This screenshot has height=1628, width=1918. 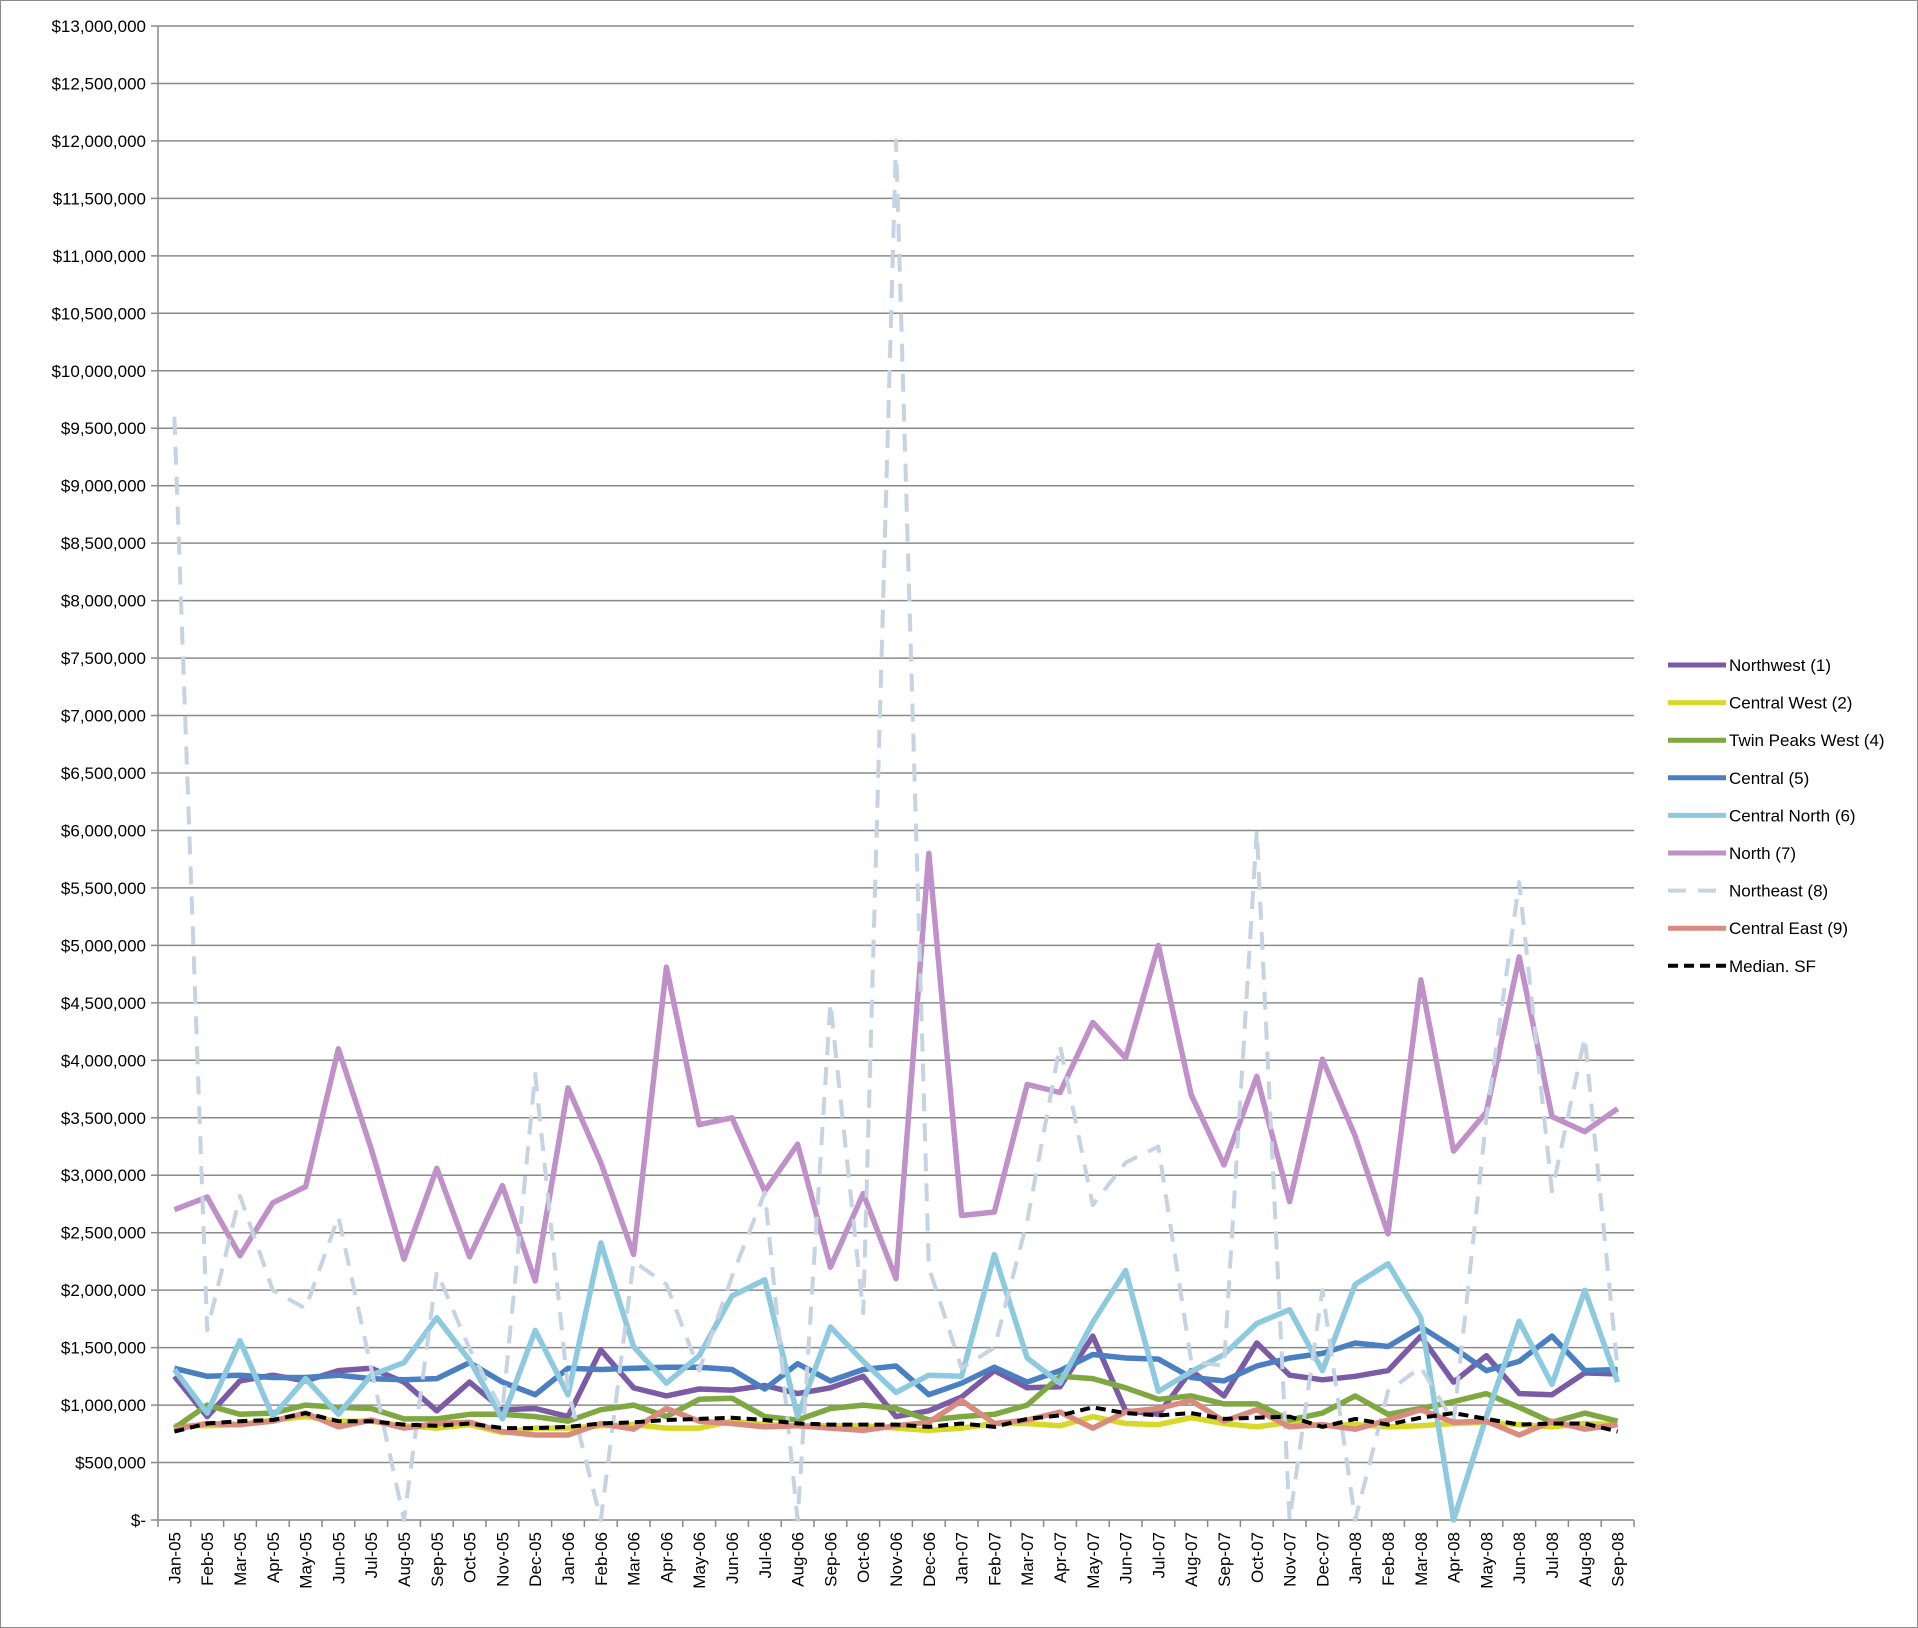 I want to click on y-tick-label: $12,000,000, so click(x=98, y=141).